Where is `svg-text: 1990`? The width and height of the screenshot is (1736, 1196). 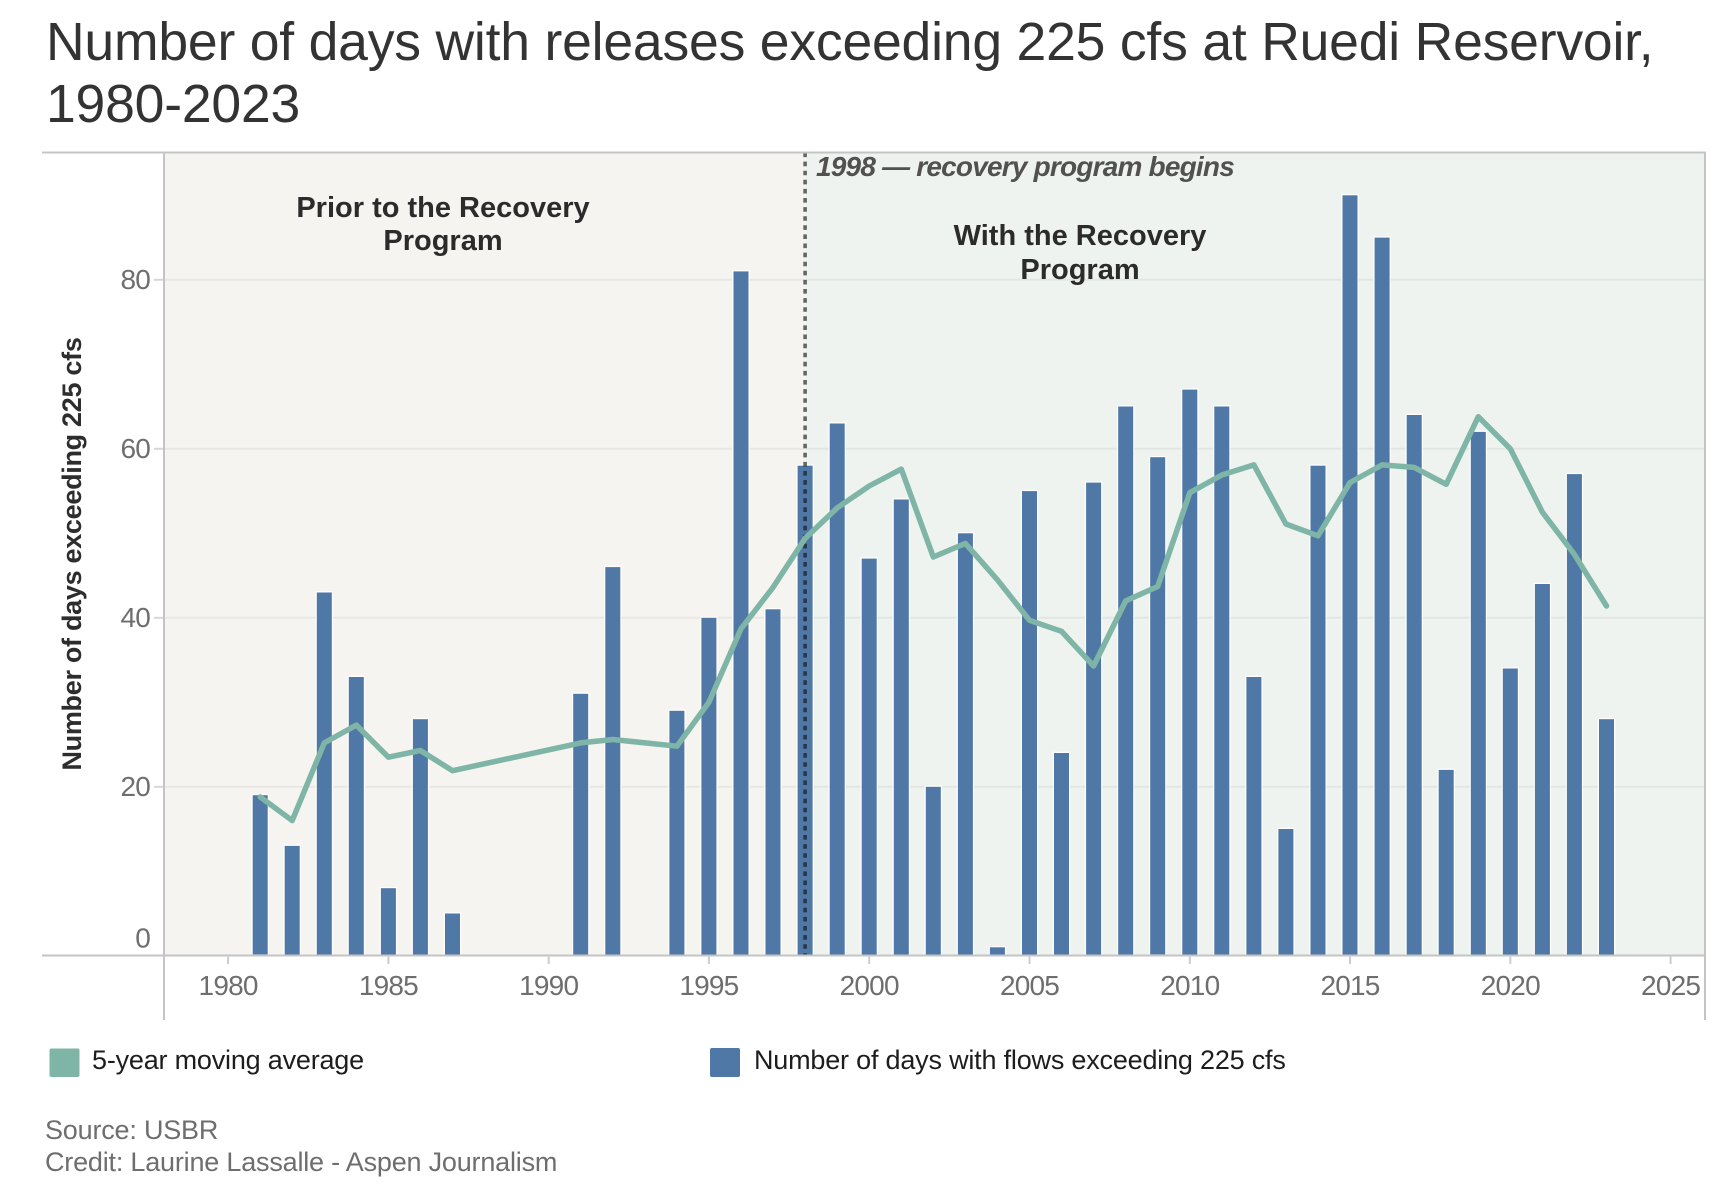 svg-text: 1990 is located at coordinates (548, 985).